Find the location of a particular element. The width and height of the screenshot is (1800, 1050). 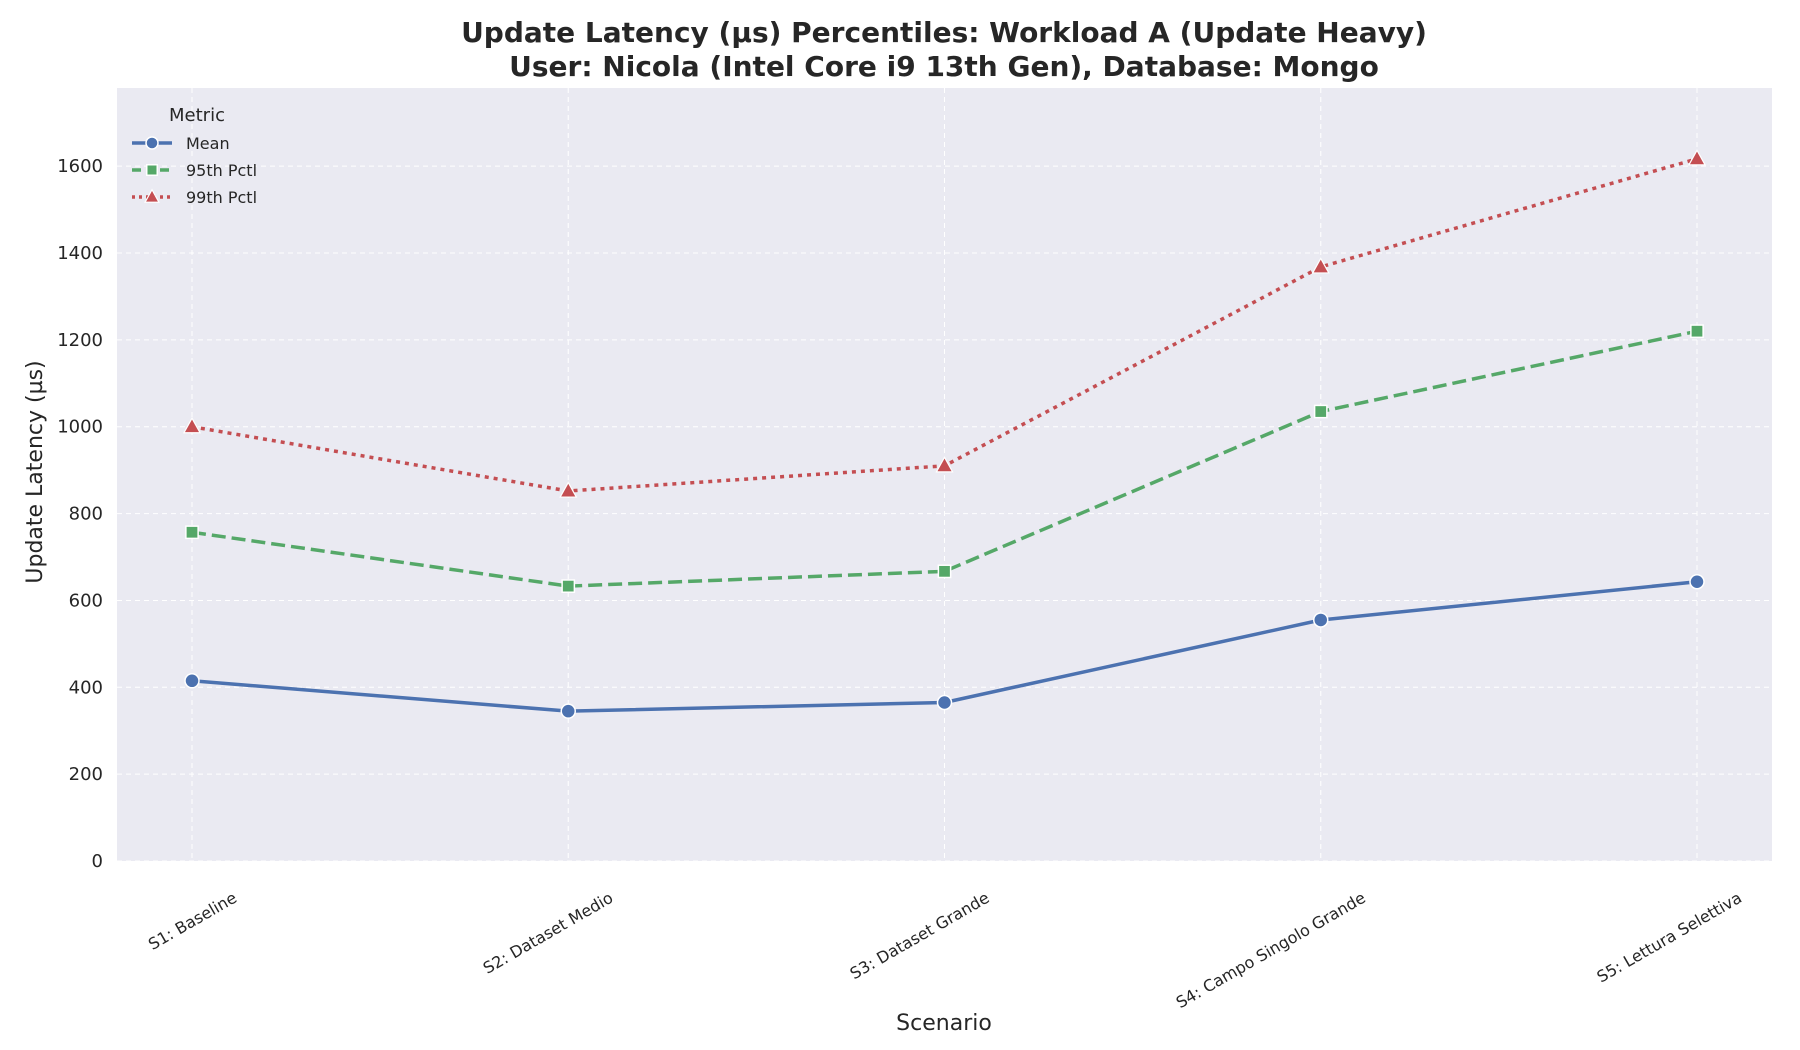

y-tick-label: 1400 is located at coordinates (80, 253).